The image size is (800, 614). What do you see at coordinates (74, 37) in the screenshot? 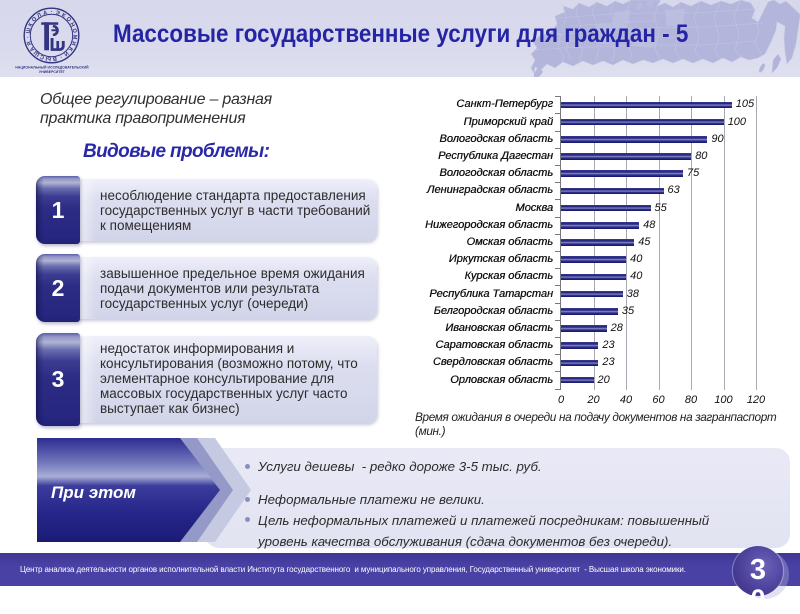
I see `svg-text: М` at bounding box center [74, 37].